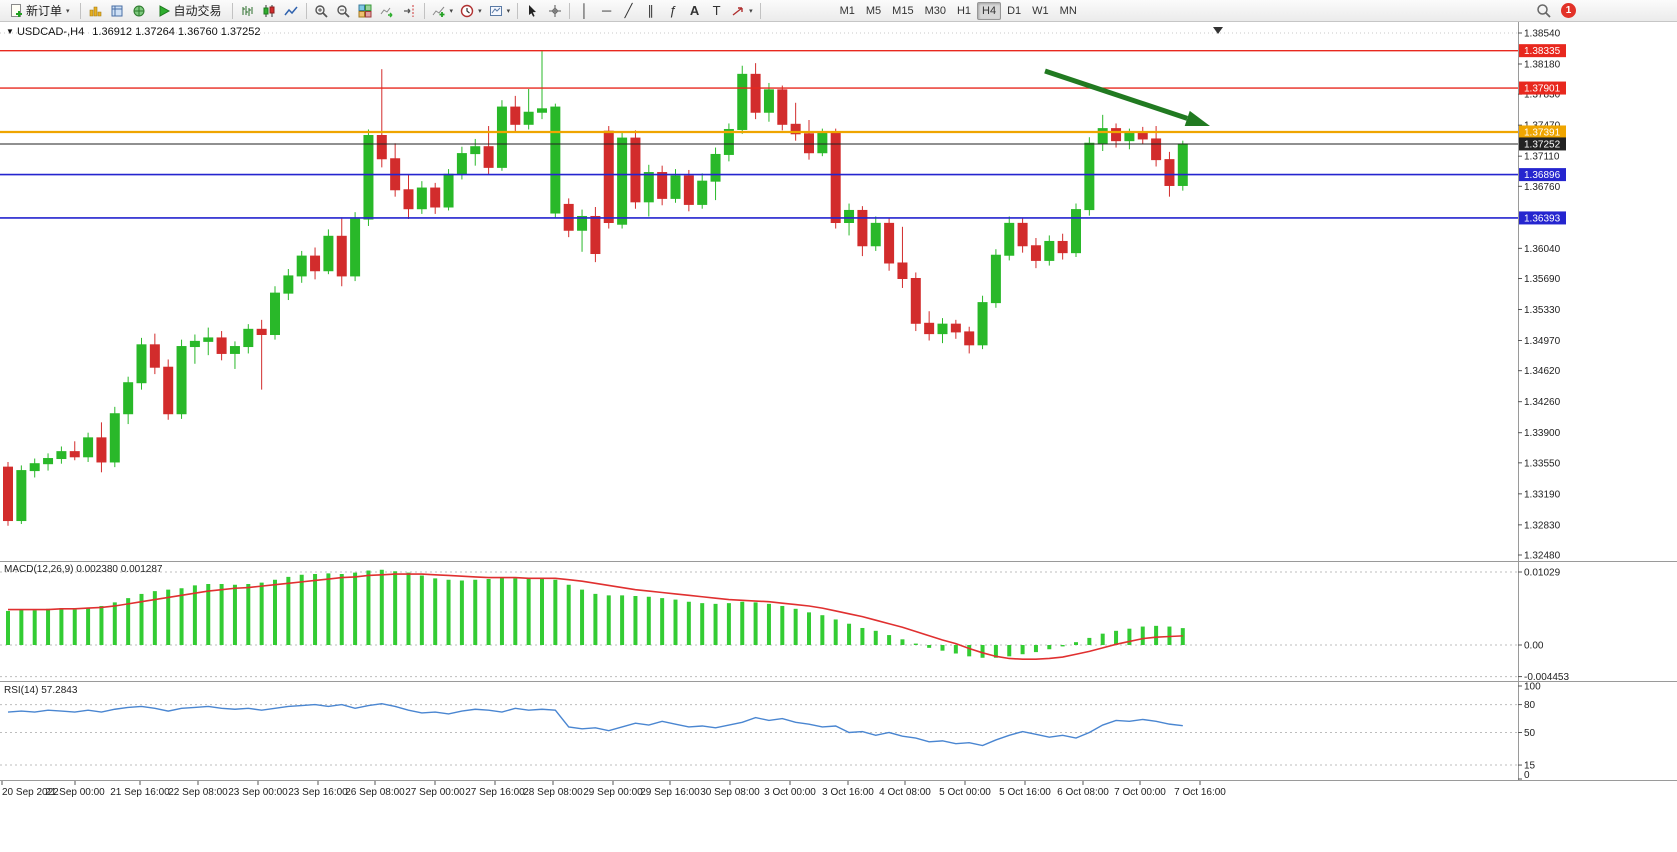 This screenshot has width=1677, height=852. I want to click on macd-scale-label: -0.004453, so click(1546, 677).